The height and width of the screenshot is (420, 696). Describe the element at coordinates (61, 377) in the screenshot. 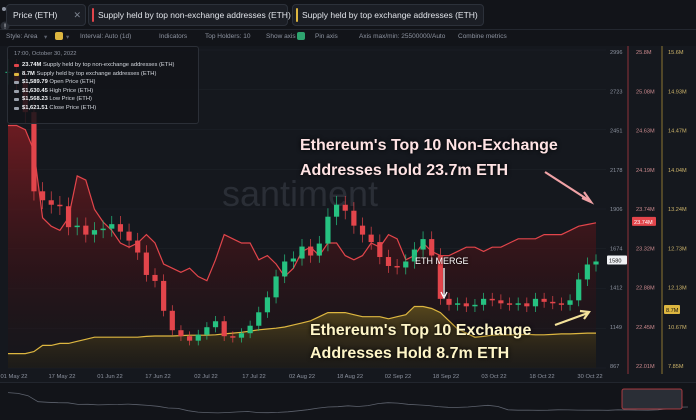

I see `x-axis-tick-label: 17 May 22` at that location.